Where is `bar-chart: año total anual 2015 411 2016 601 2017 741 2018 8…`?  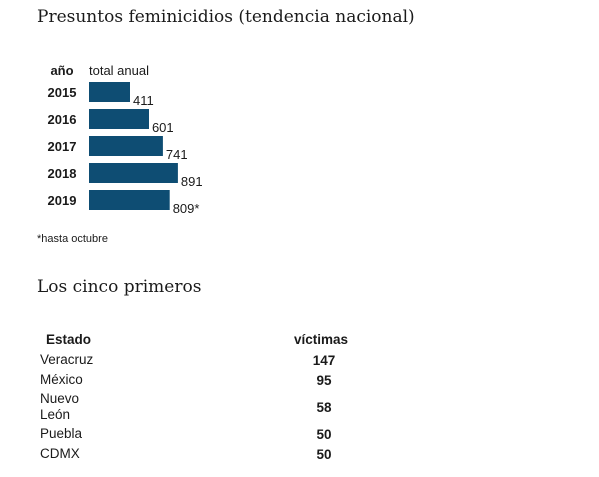 bar-chart: año total anual 2015 411 2016 601 2017 741 2018 8… is located at coordinates (125, 139).